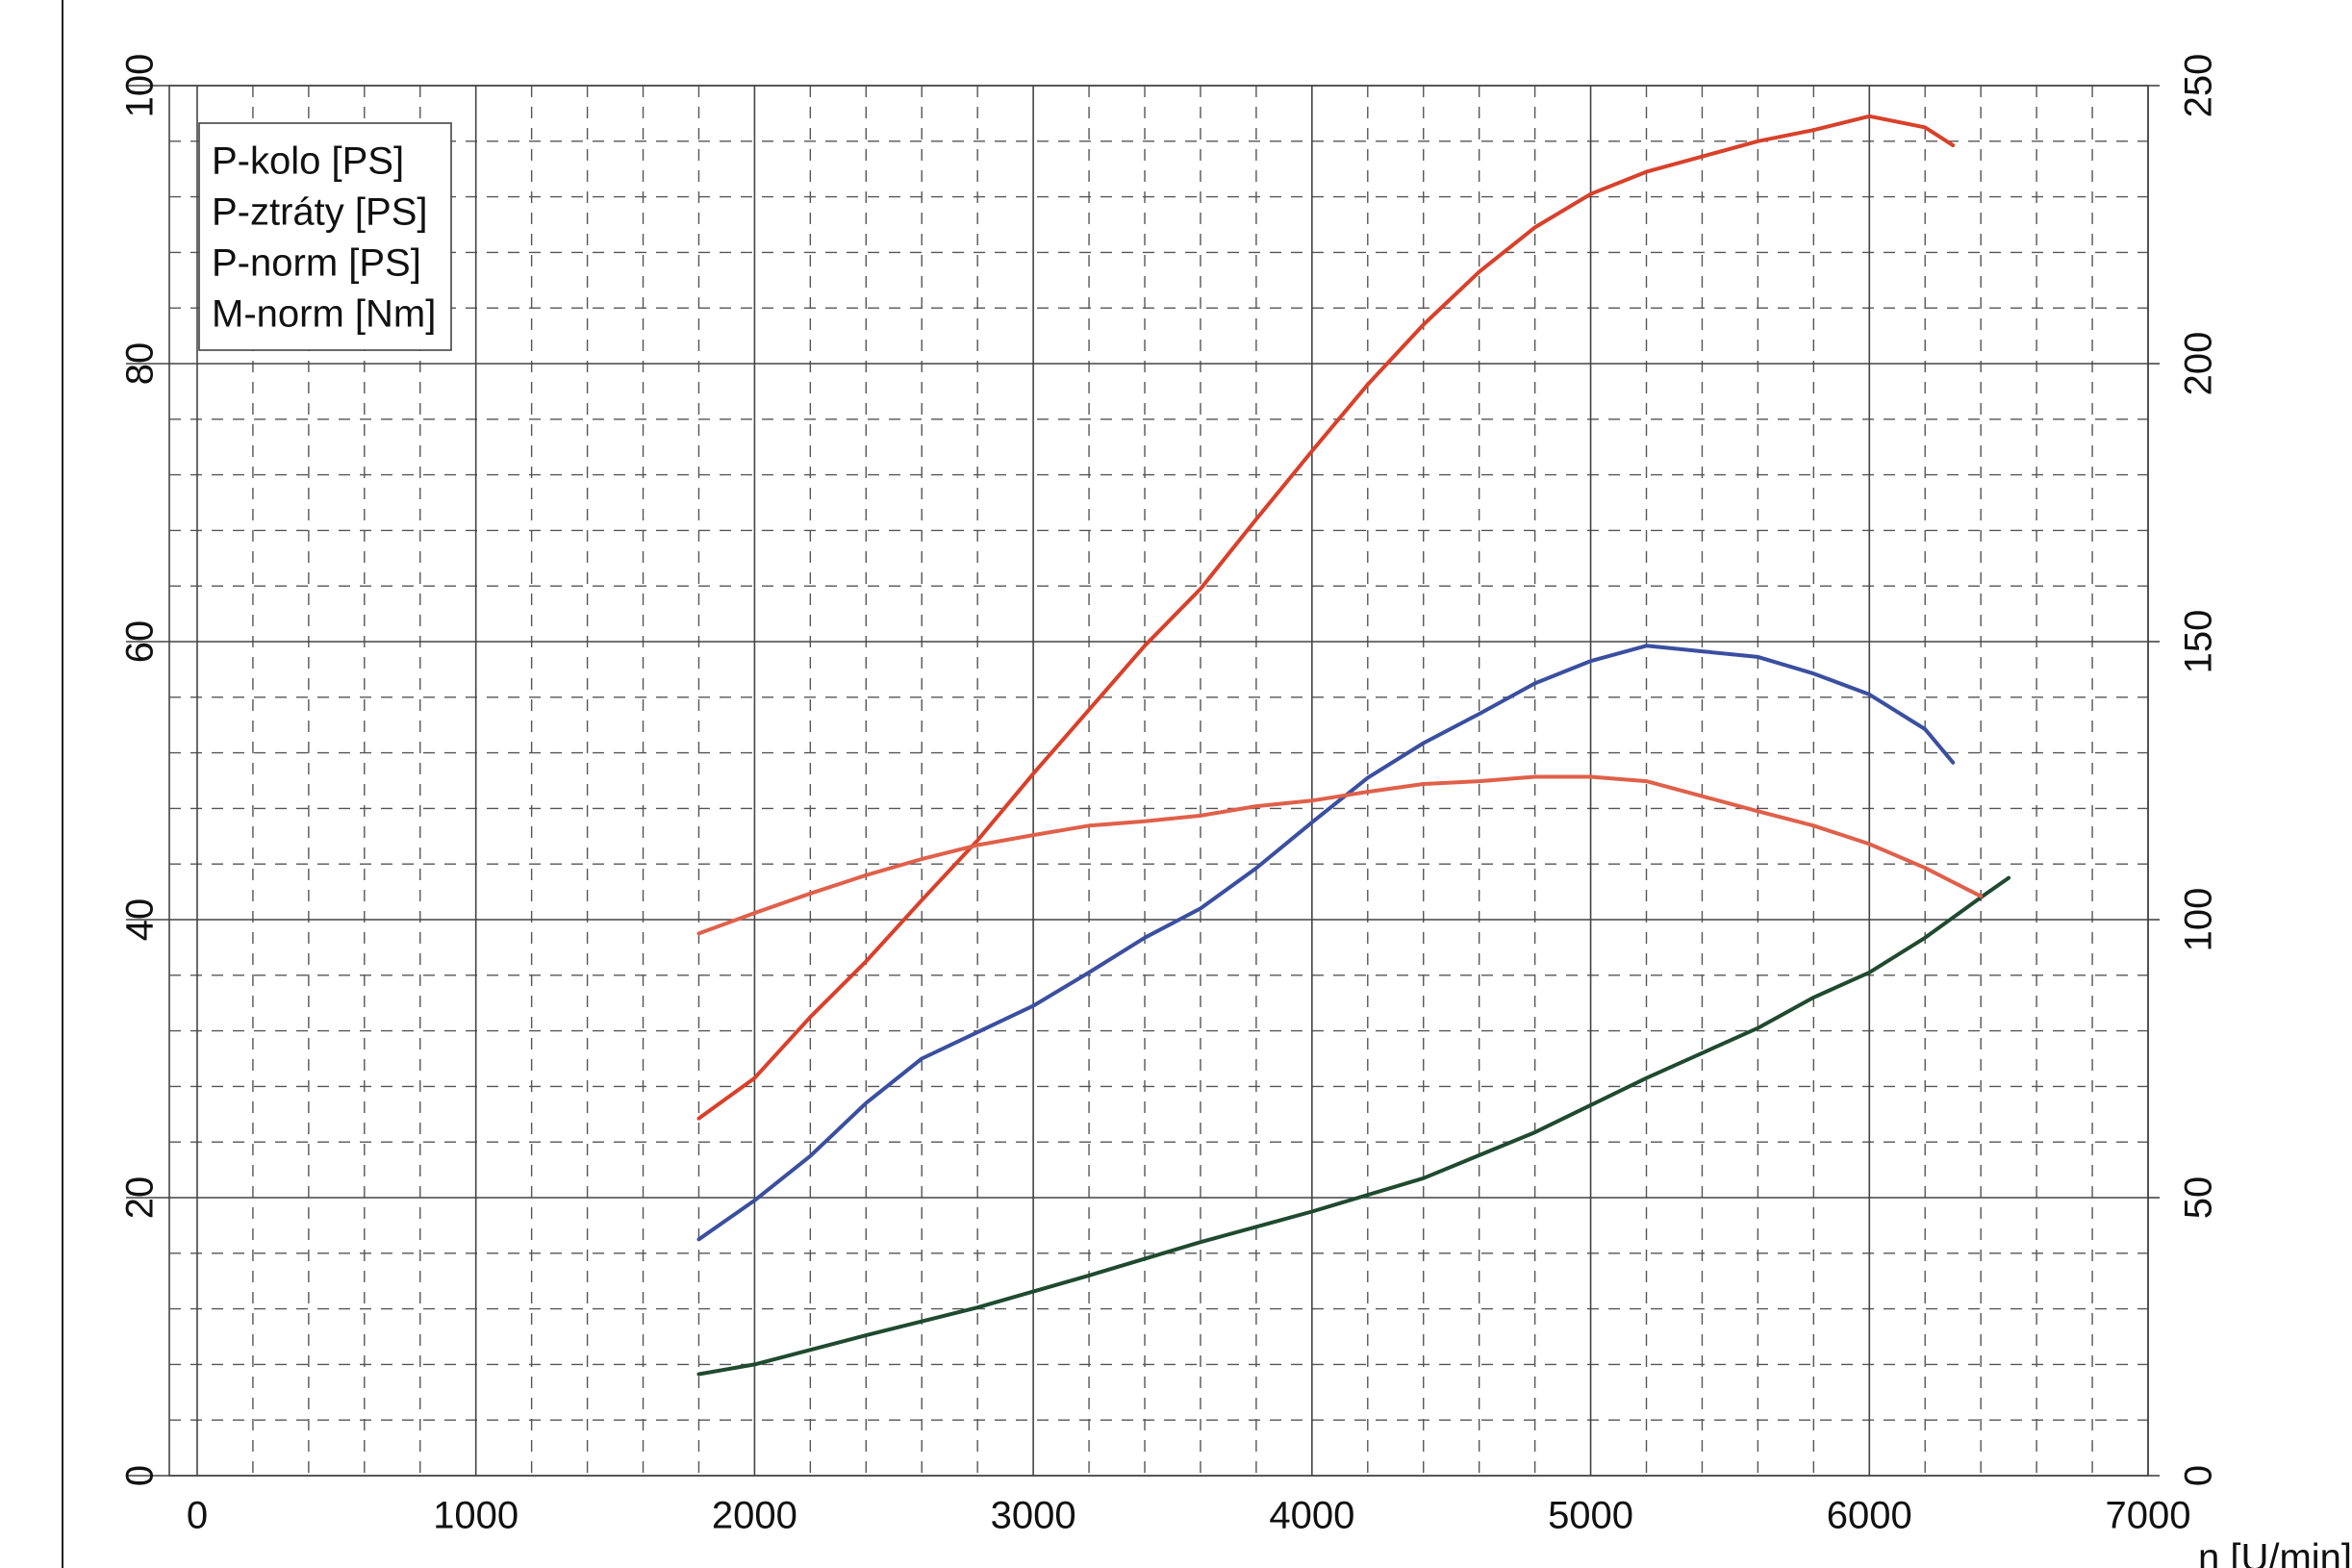 The height and width of the screenshot is (1568, 2352). Describe the element at coordinates (140, 1198) in the screenshot. I see `y-tick-label: 20` at that location.